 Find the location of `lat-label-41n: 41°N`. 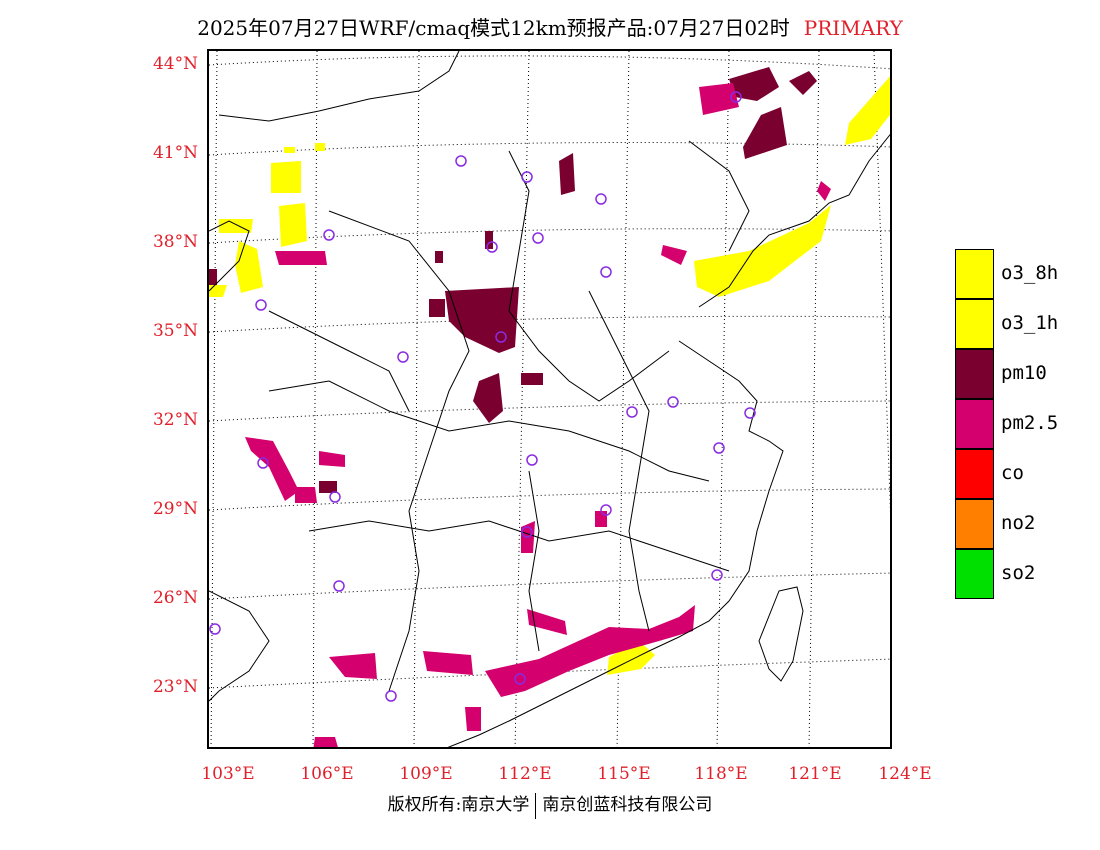

lat-label-41n: 41°N is located at coordinates (175, 153).